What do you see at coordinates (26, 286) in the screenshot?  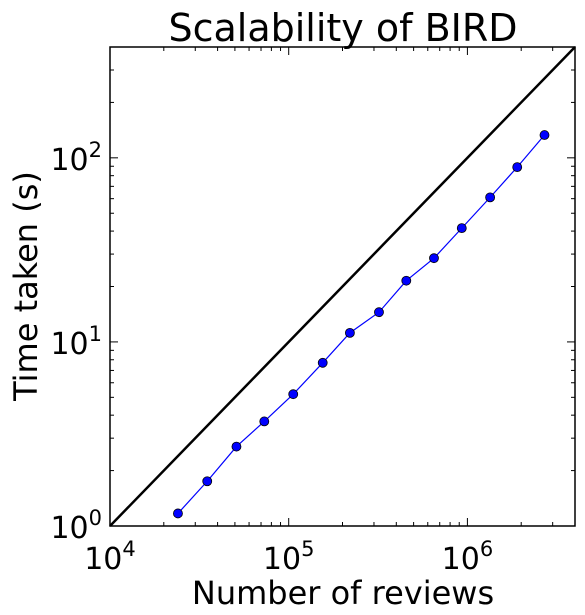 I see `y-axis-label: Time taken (s)` at bounding box center [26, 286].